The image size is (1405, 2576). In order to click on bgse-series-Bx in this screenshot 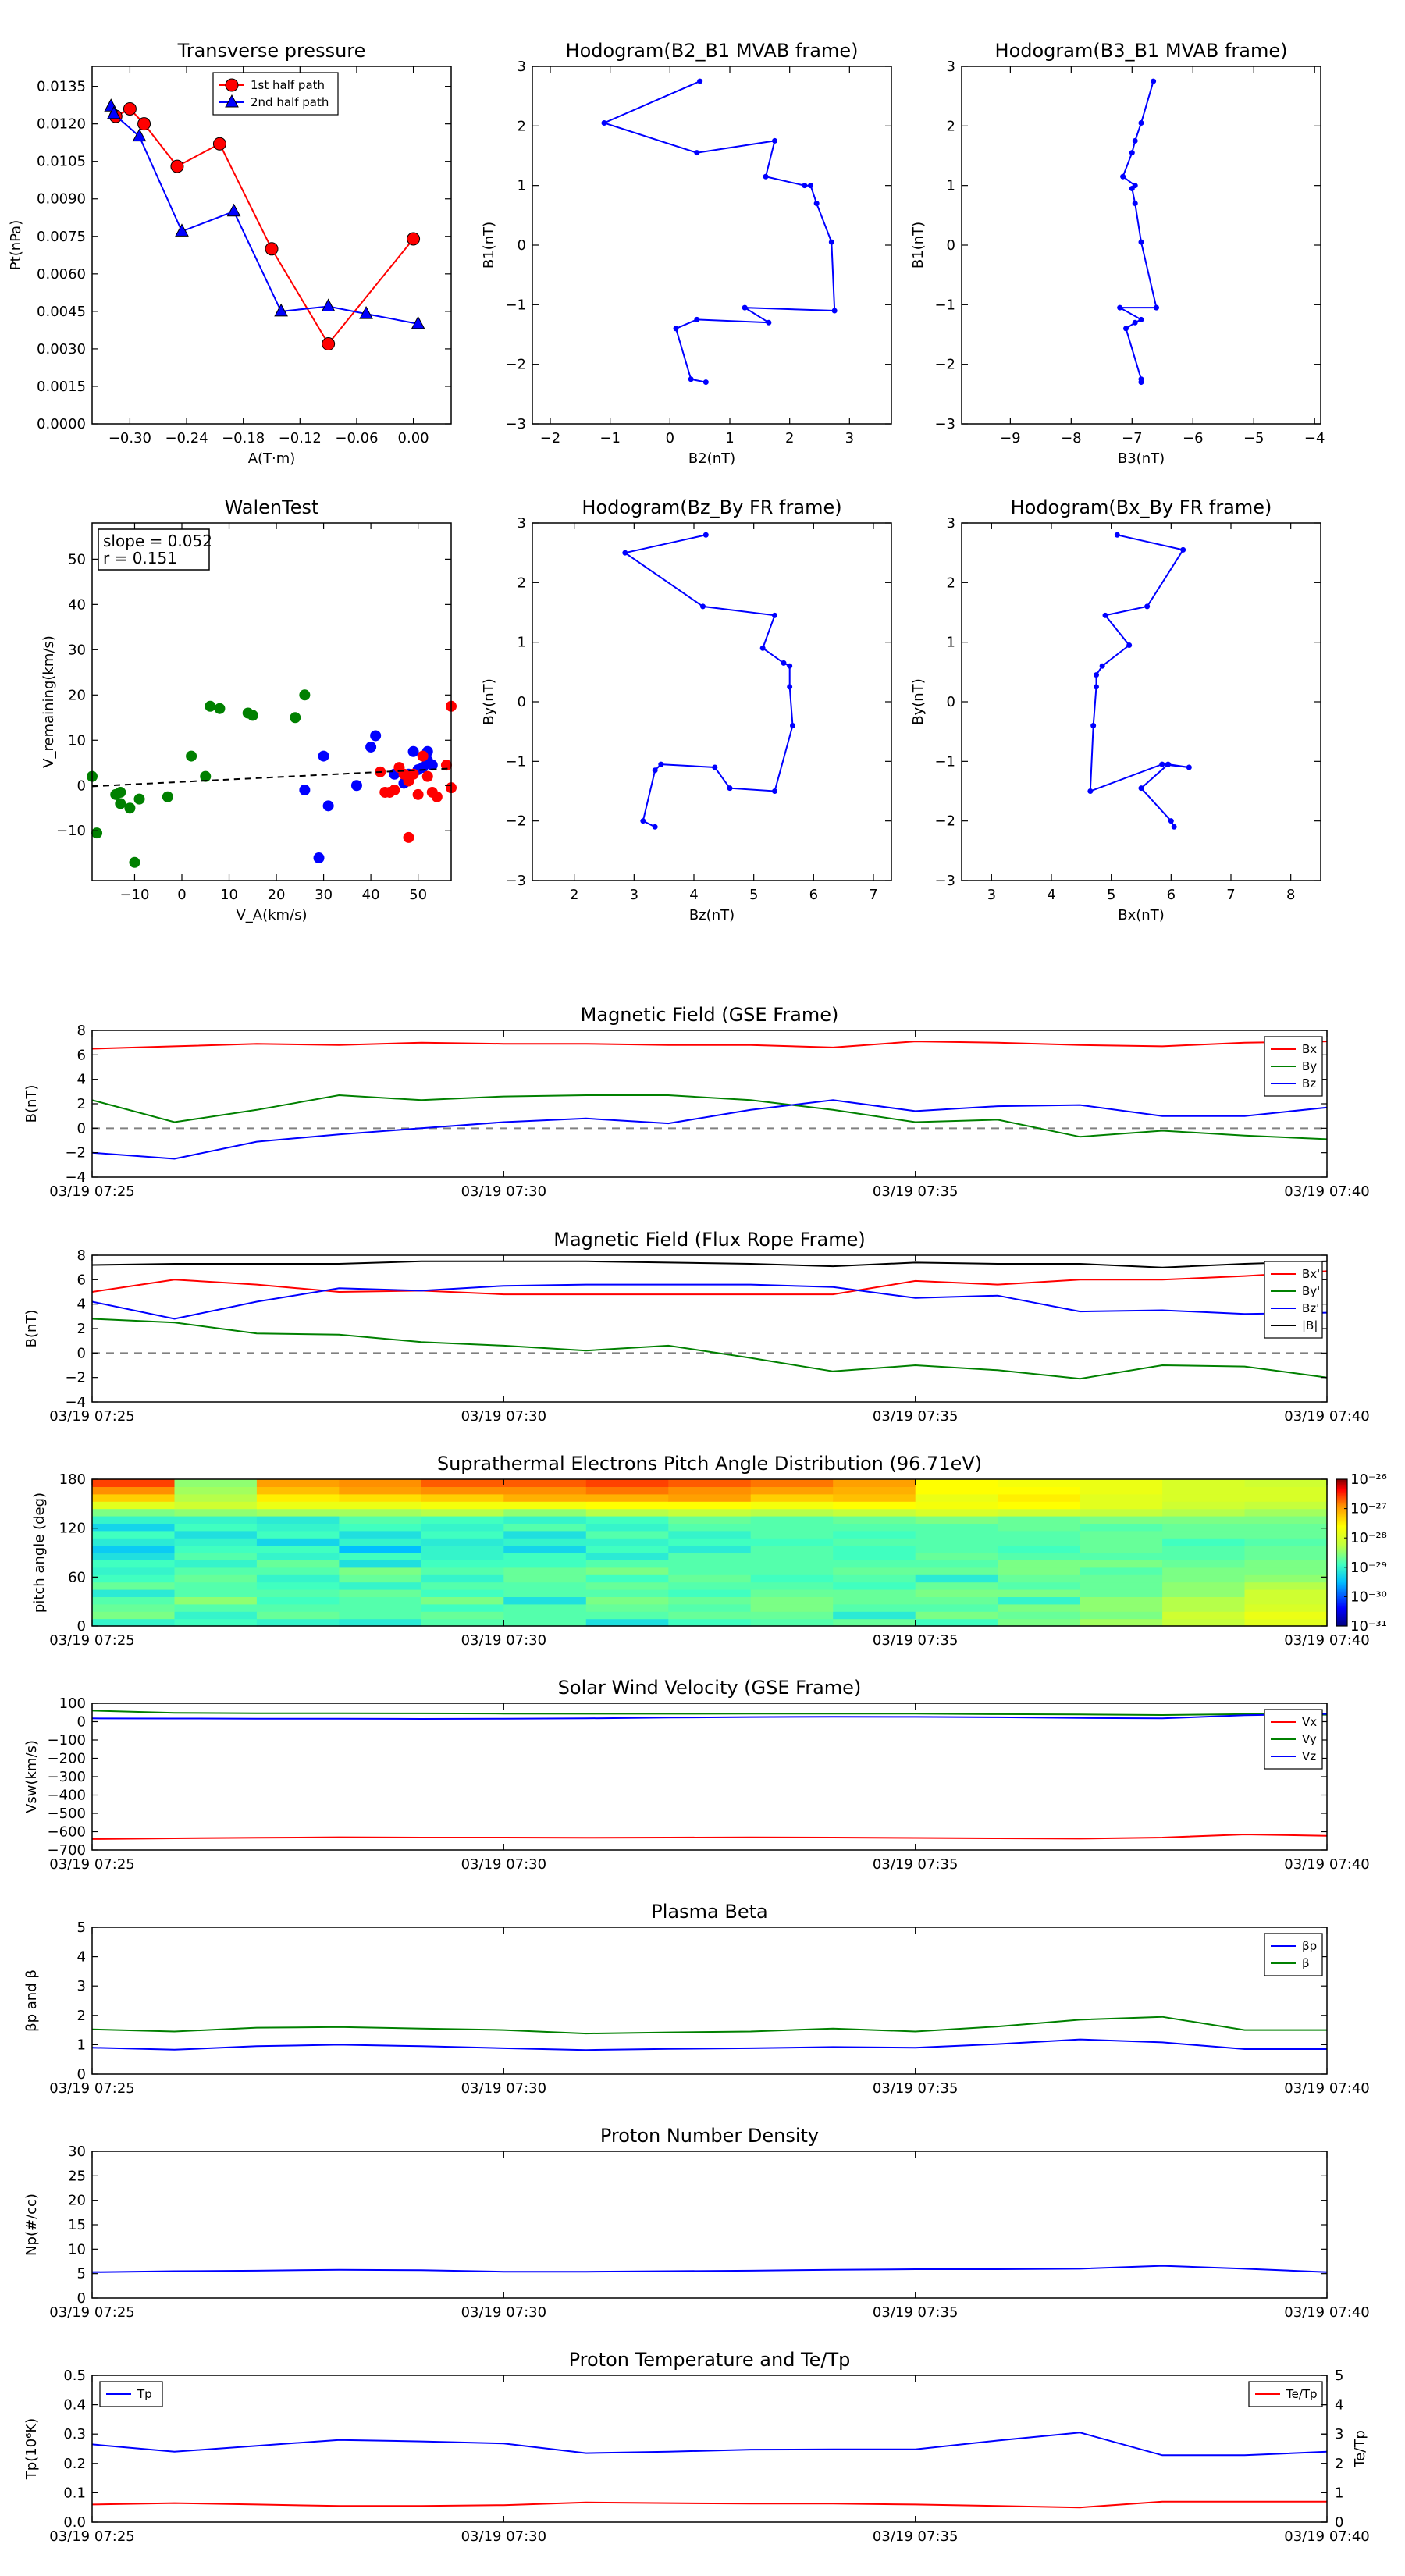, I will do `click(710, 1045)`.